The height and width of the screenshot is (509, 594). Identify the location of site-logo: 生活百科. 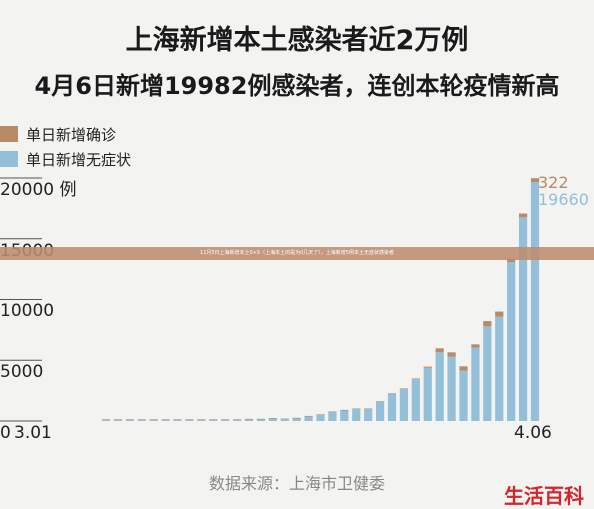
(544, 496).